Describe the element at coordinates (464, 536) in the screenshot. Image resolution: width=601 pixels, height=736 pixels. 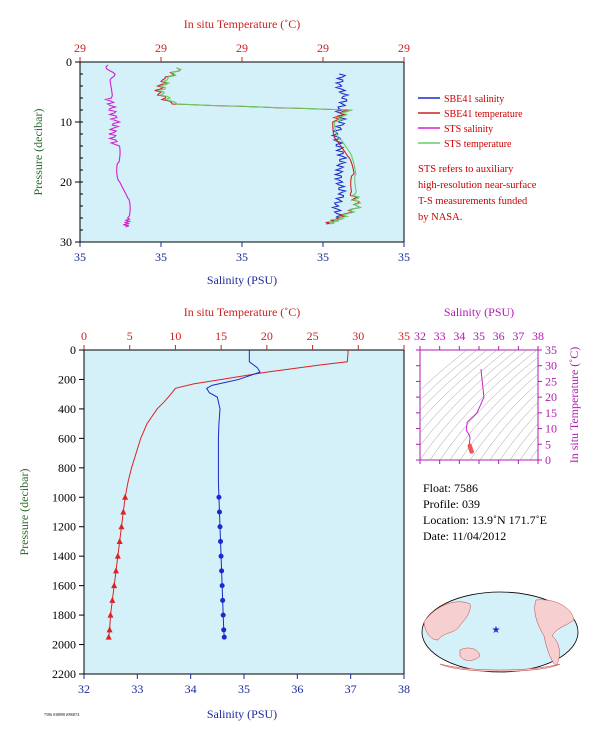
I see `date: Date: 11/04/2012` at that location.